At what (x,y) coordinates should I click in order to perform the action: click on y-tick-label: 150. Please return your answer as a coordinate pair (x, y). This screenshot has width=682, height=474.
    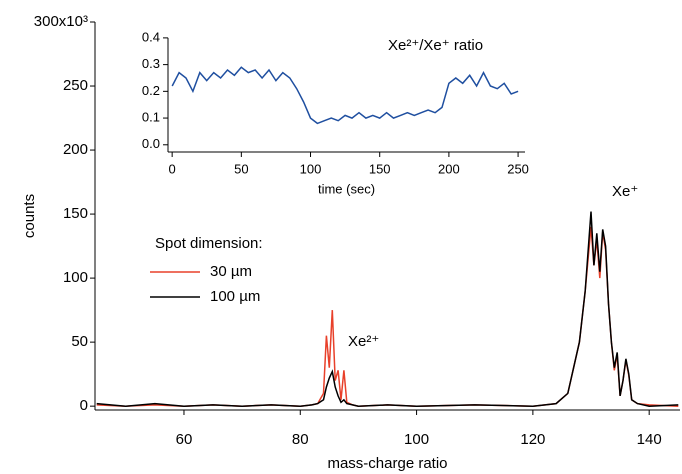
    Looking at the image, I should click on (75, 213).